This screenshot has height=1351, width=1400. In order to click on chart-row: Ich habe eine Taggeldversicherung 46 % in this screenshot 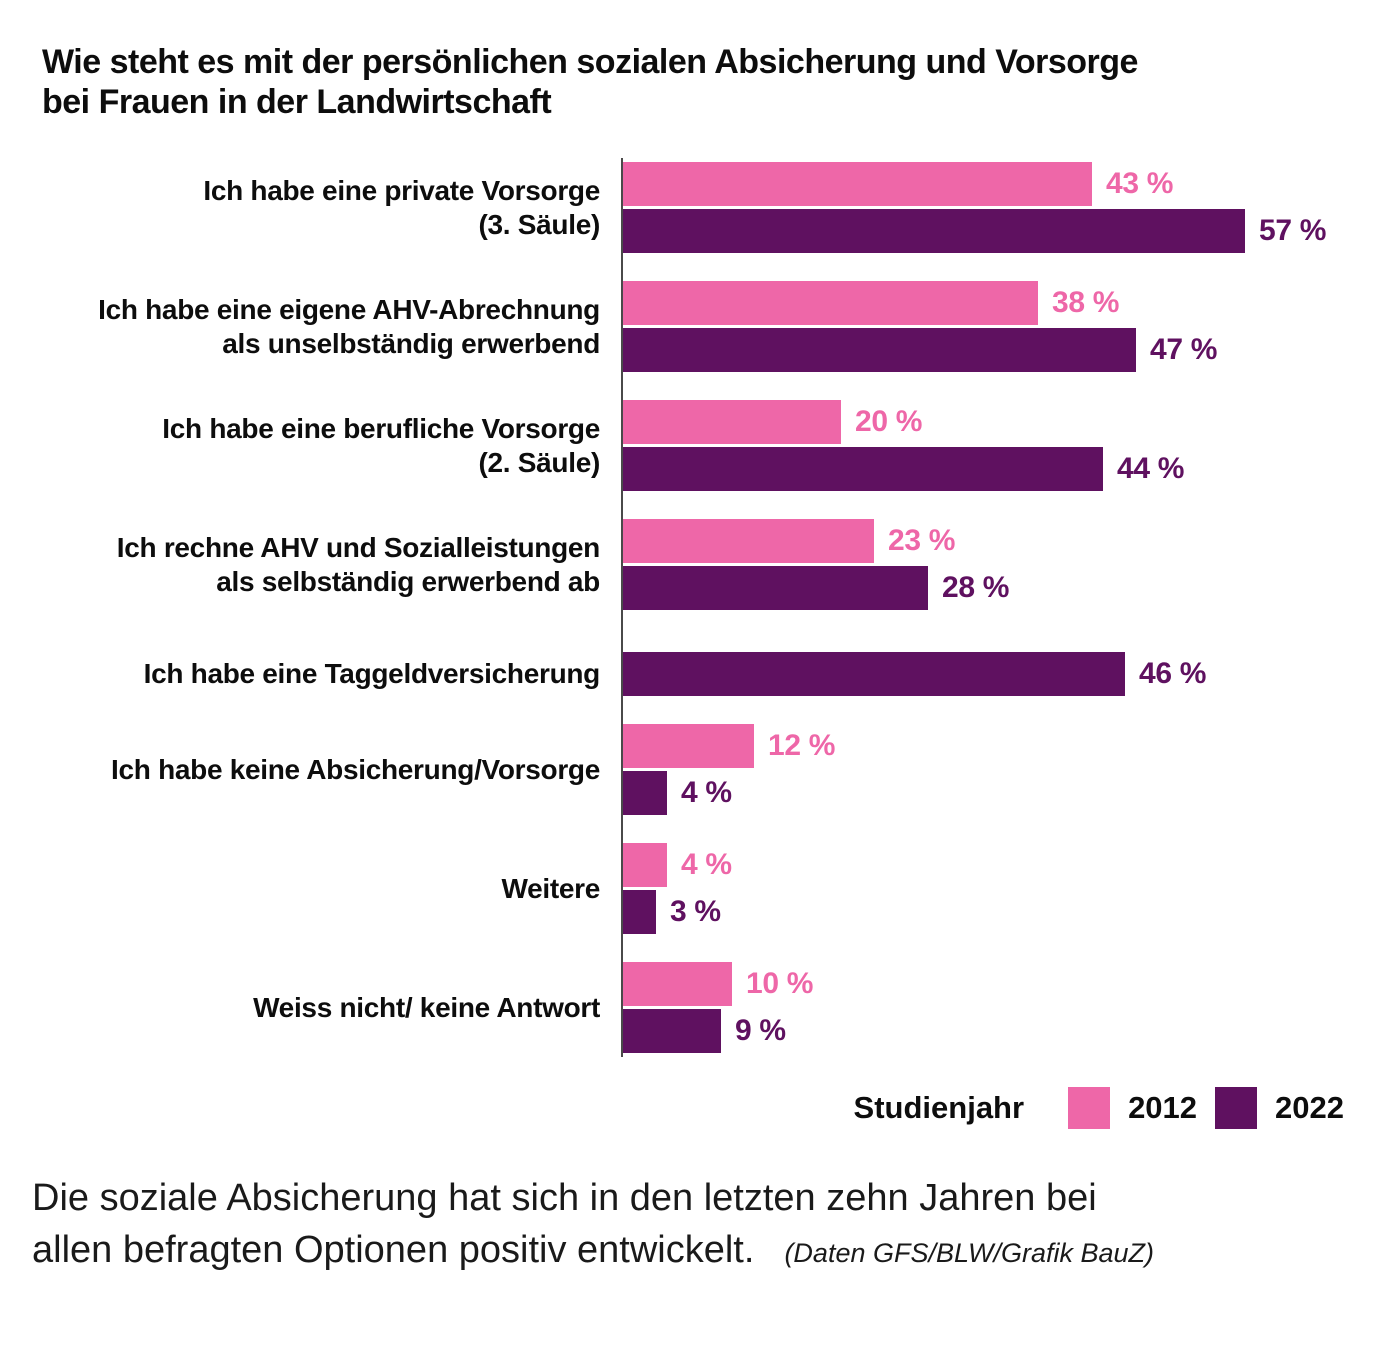, I will do `click(700, 674)`.